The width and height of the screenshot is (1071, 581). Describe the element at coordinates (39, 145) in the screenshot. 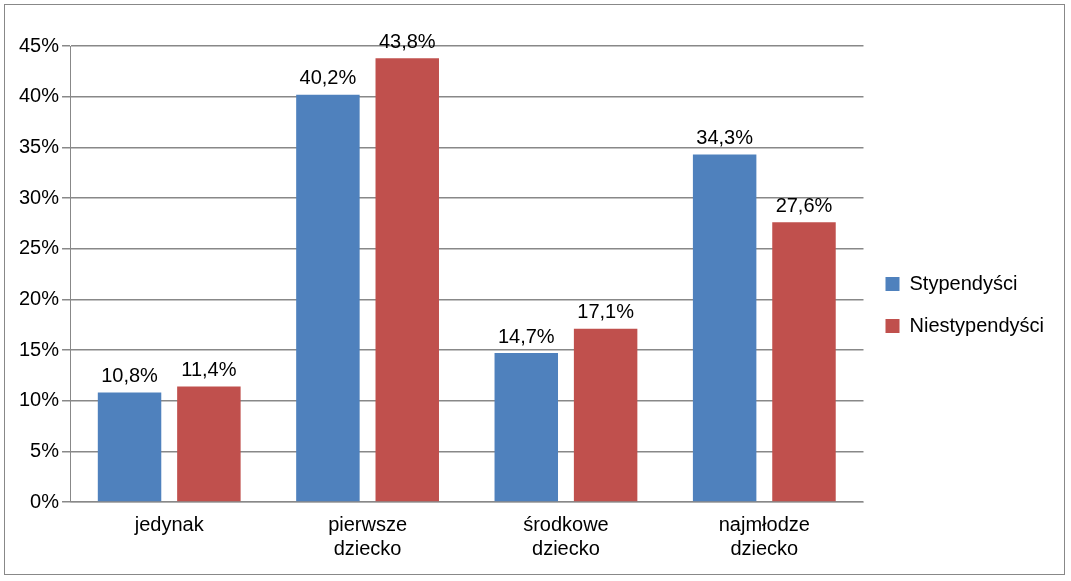

I see `y-tick-label: 35%` at that location.